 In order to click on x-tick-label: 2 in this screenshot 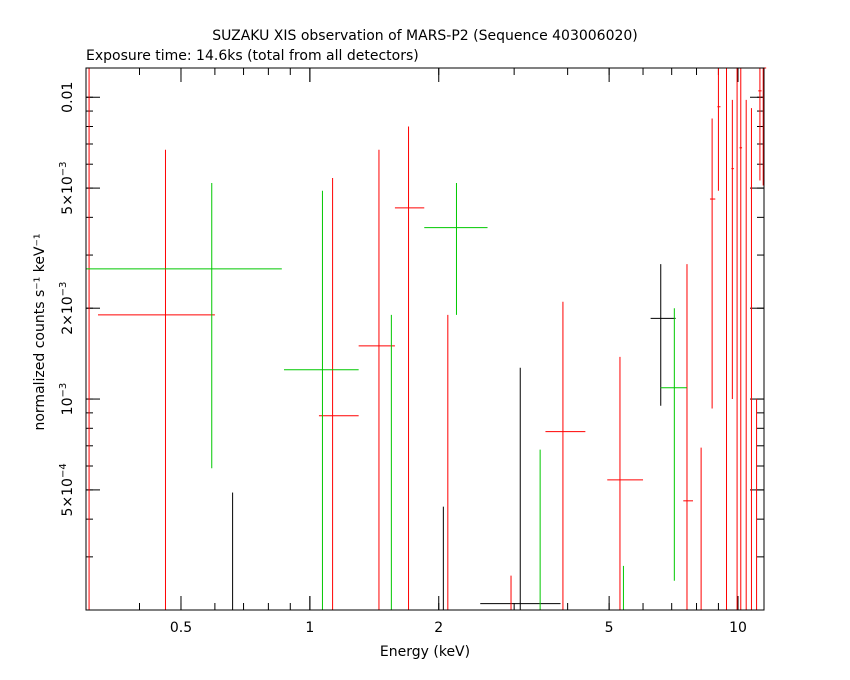, I will do `click(438, 628)`.